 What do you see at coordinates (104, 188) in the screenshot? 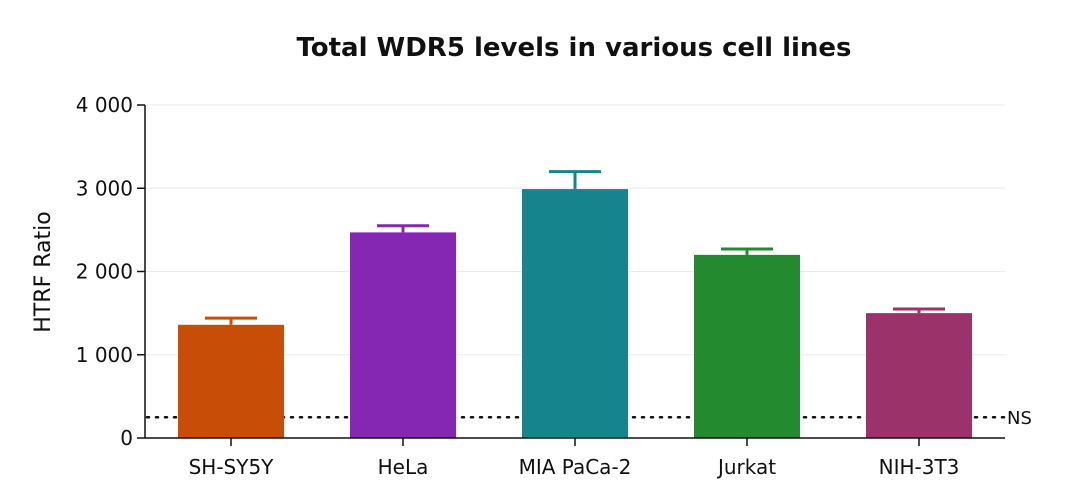
I see `y-tick-label: 3 000` at bounding box center [104, 188].